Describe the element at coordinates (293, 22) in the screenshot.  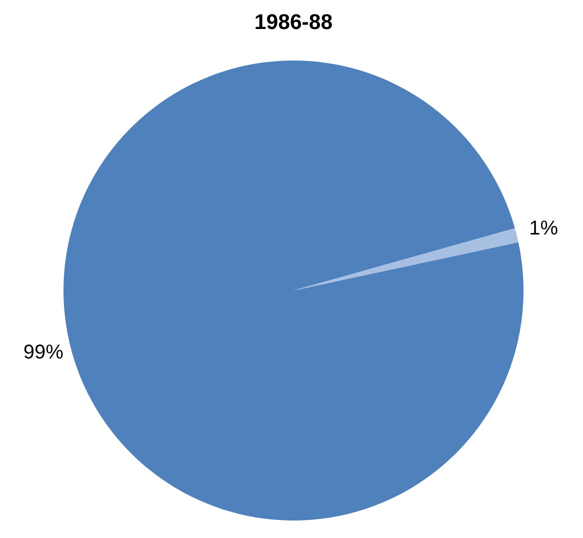
I see `chart-title: 1986-88` at that location.